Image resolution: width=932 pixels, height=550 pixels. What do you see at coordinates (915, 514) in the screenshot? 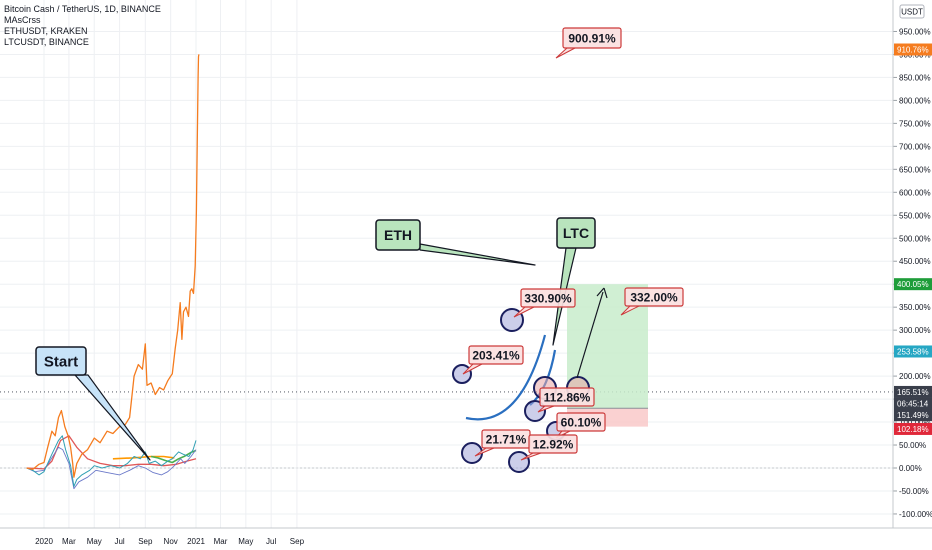
I see `y-tick-label: -100.00%` at bounding box center [915, 514].